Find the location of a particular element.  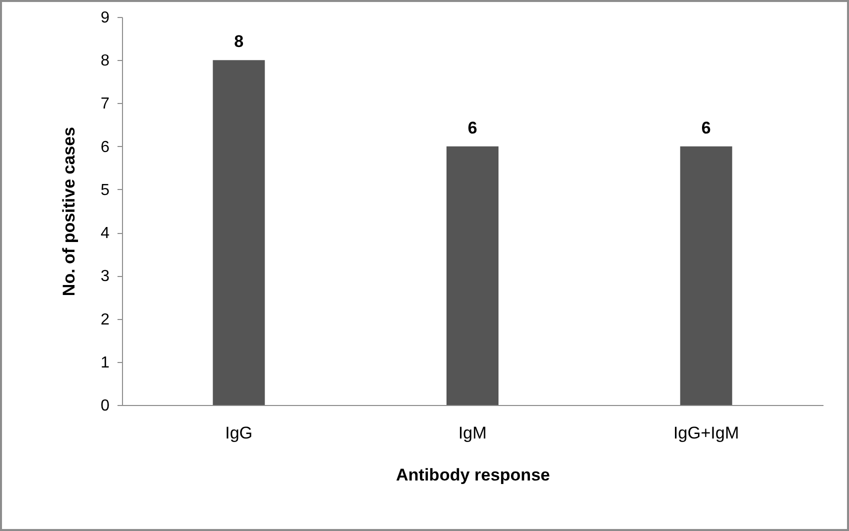

y-tick-label: 4 is located at coordinates (105, 233).